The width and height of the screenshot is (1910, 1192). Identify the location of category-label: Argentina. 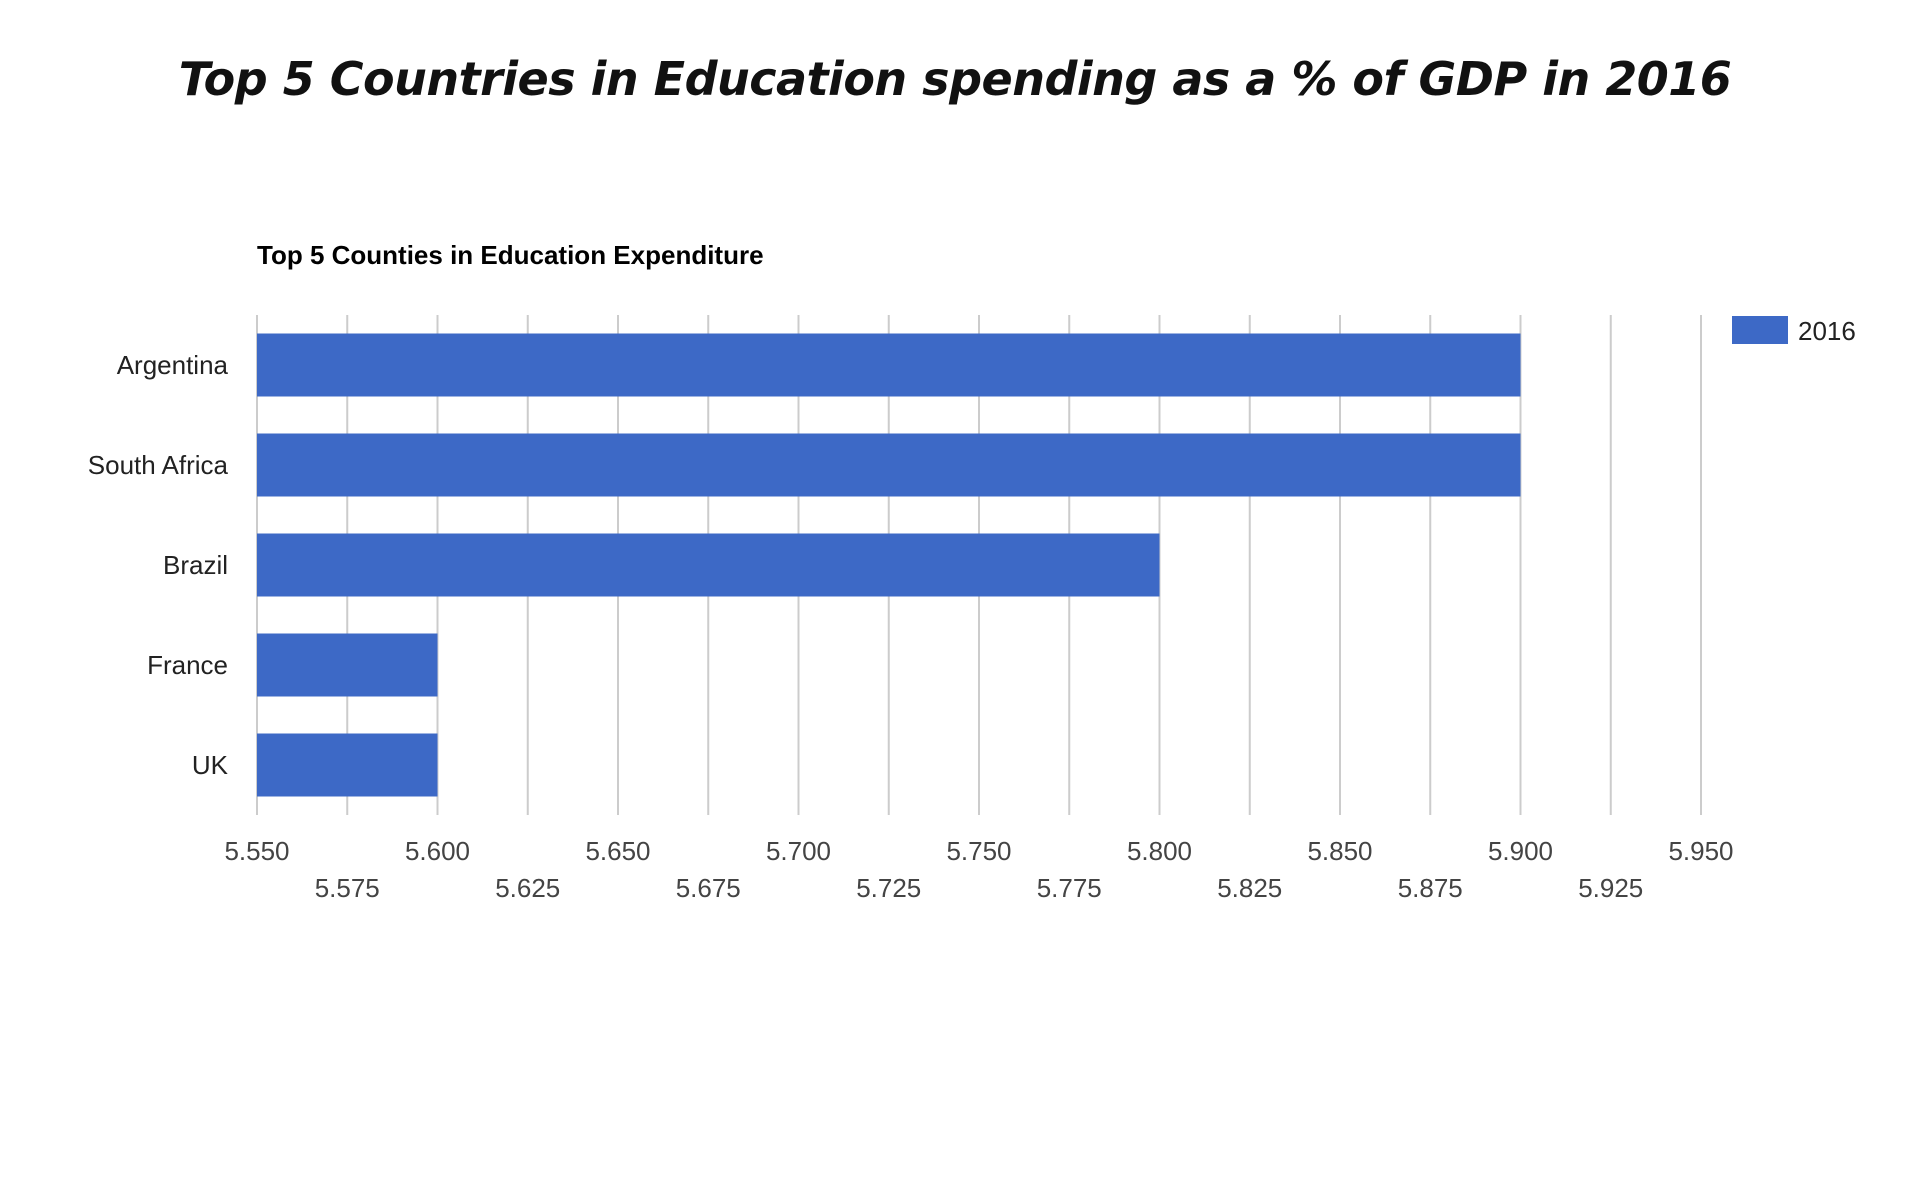
(173, 365).